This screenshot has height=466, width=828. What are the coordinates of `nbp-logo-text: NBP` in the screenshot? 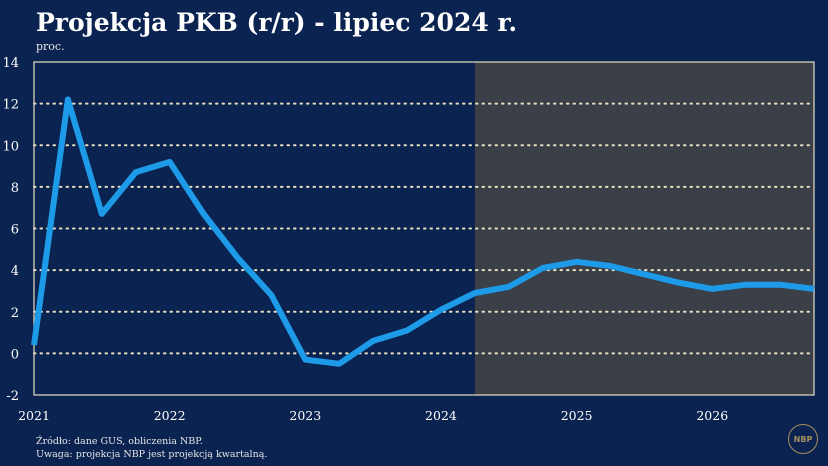 It's located at (803, 439).